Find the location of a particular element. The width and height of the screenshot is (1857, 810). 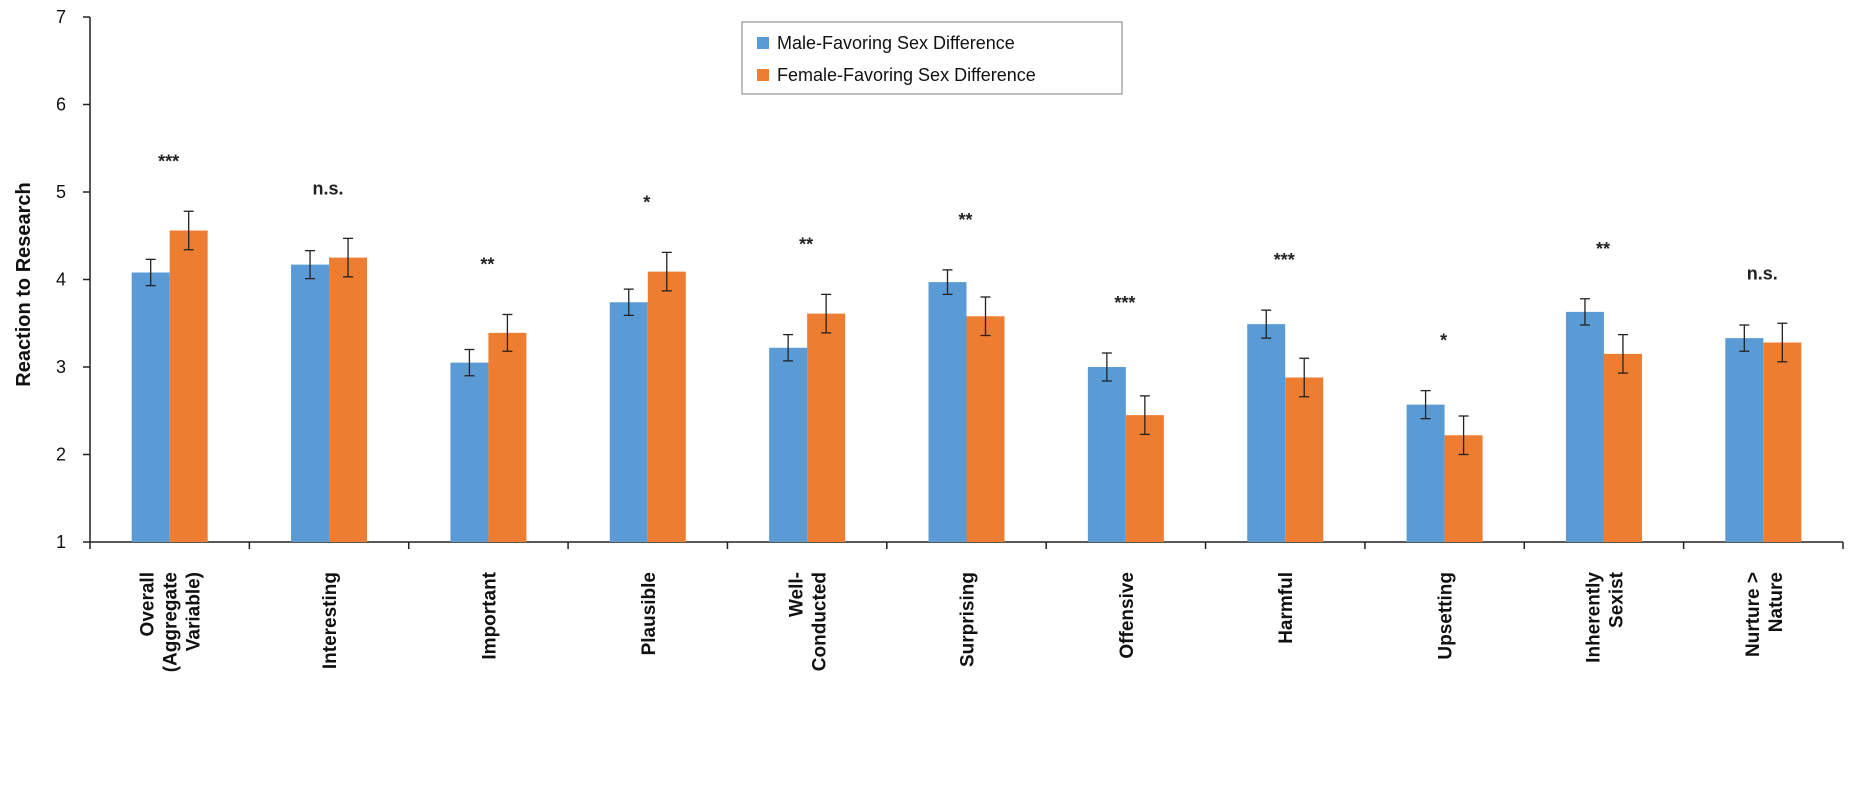

category-label-line: Upsetting is located at coordinates (1446, 616).